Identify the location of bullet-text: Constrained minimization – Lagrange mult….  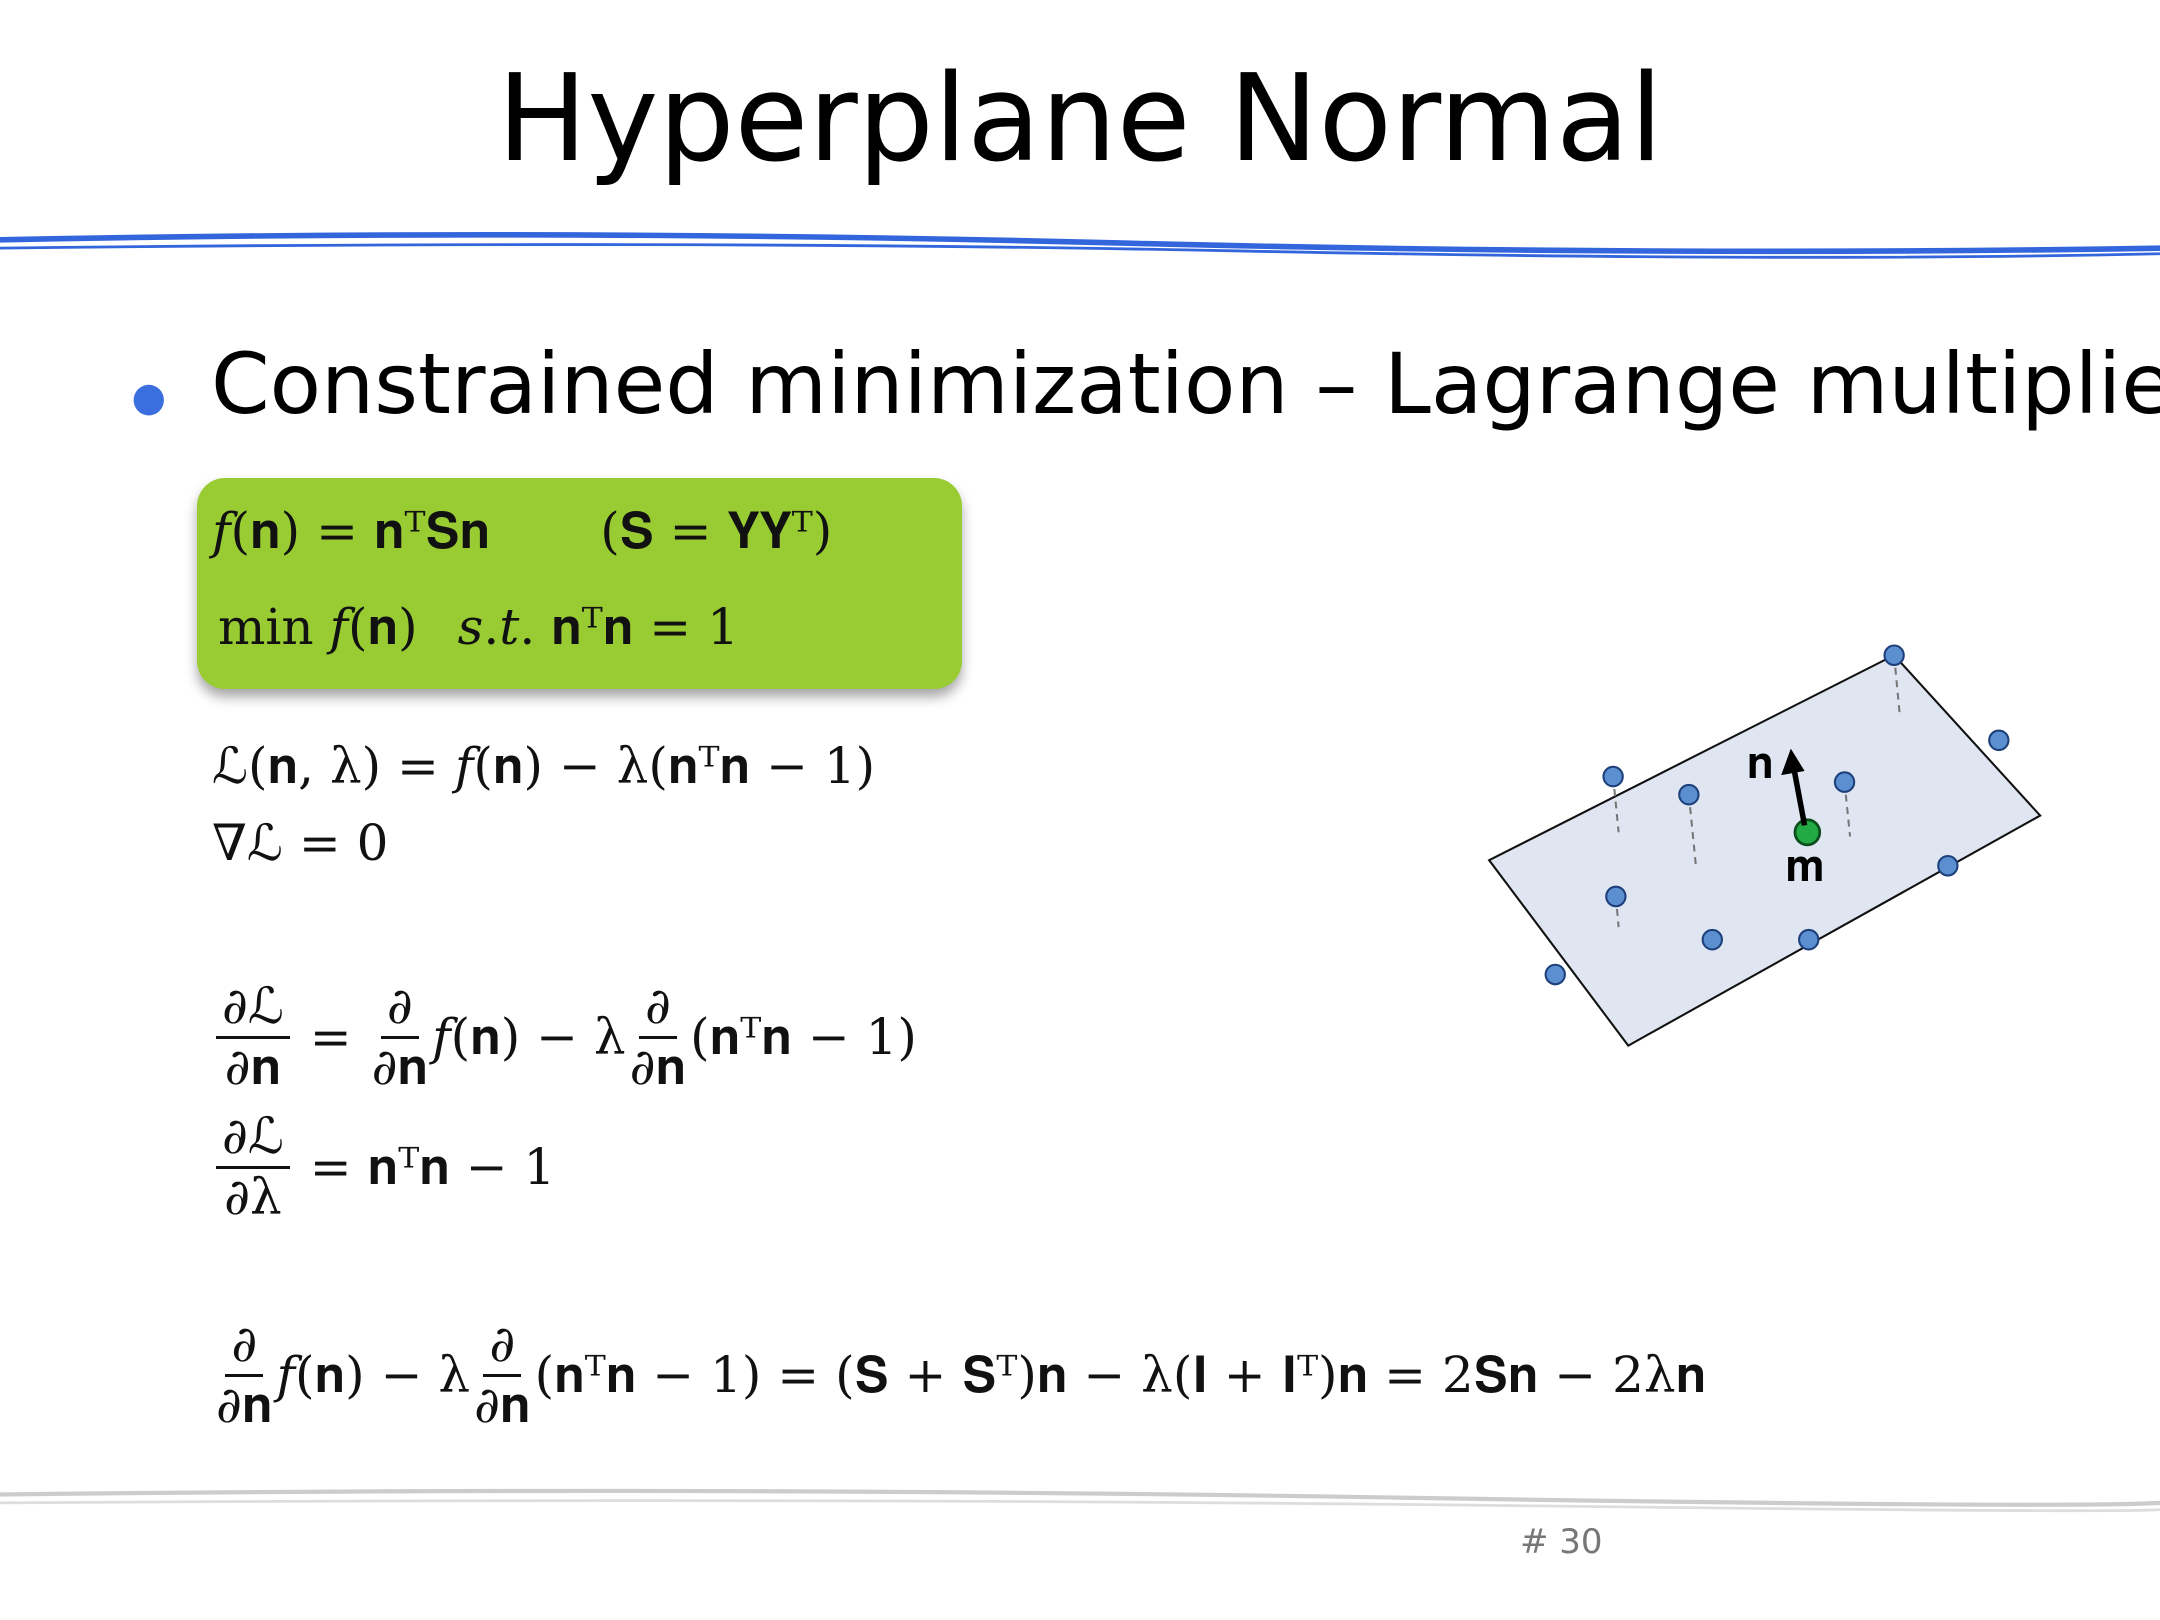
(1185, 384).